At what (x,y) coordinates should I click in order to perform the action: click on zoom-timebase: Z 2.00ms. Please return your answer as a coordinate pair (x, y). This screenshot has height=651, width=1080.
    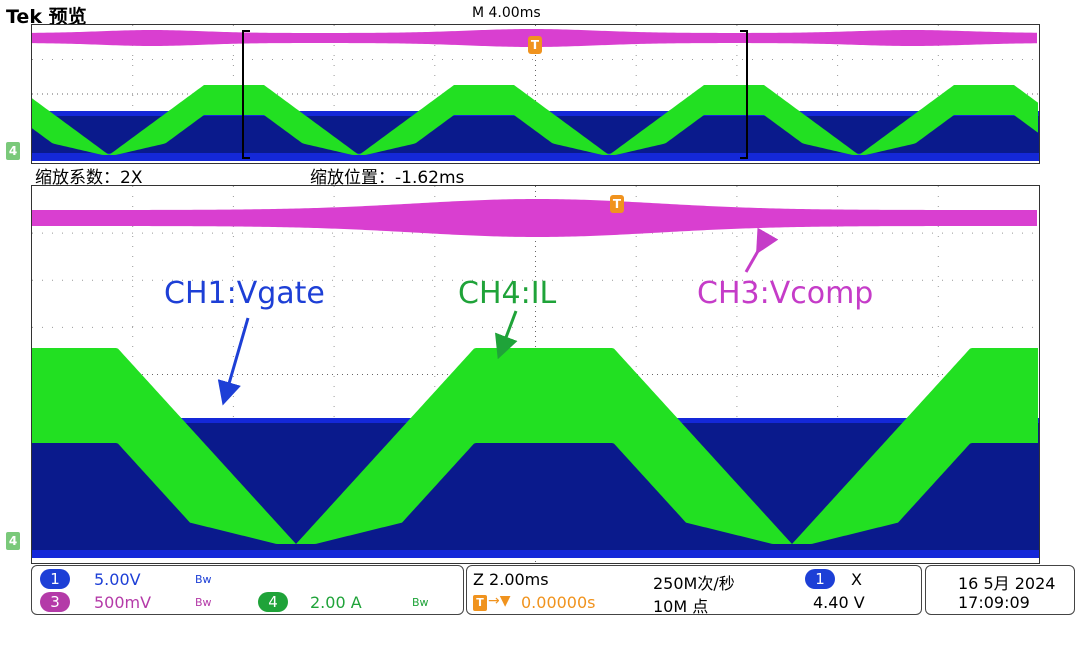
    Looking at the image, I should click on (511, 579).